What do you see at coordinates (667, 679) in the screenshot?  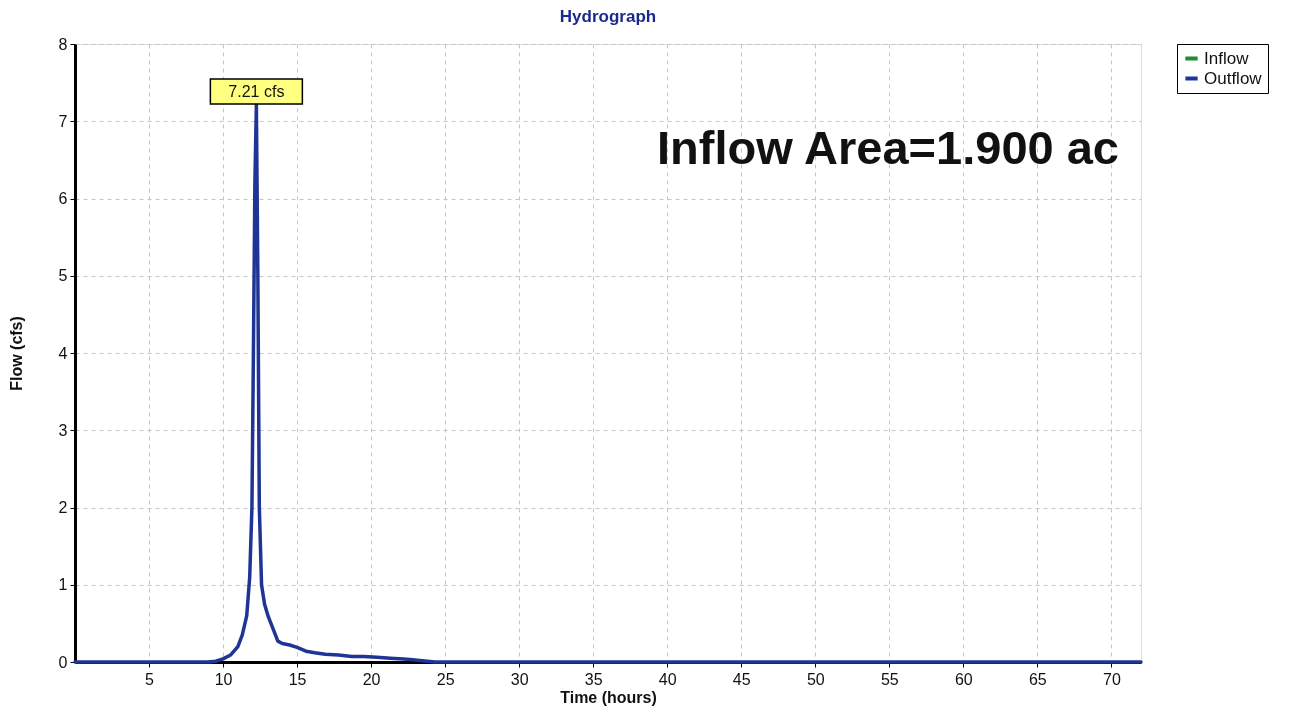 I see `x-tick-label: 40` at bounding box center [667, 679].